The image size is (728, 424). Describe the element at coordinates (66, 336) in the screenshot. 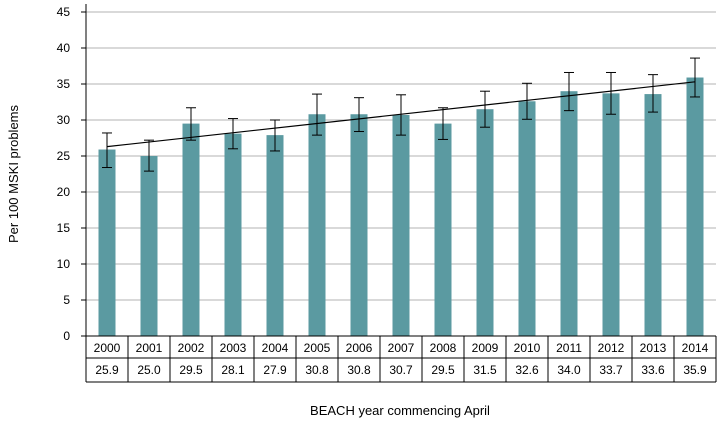

I see `y-tick-label: 0` at that location.